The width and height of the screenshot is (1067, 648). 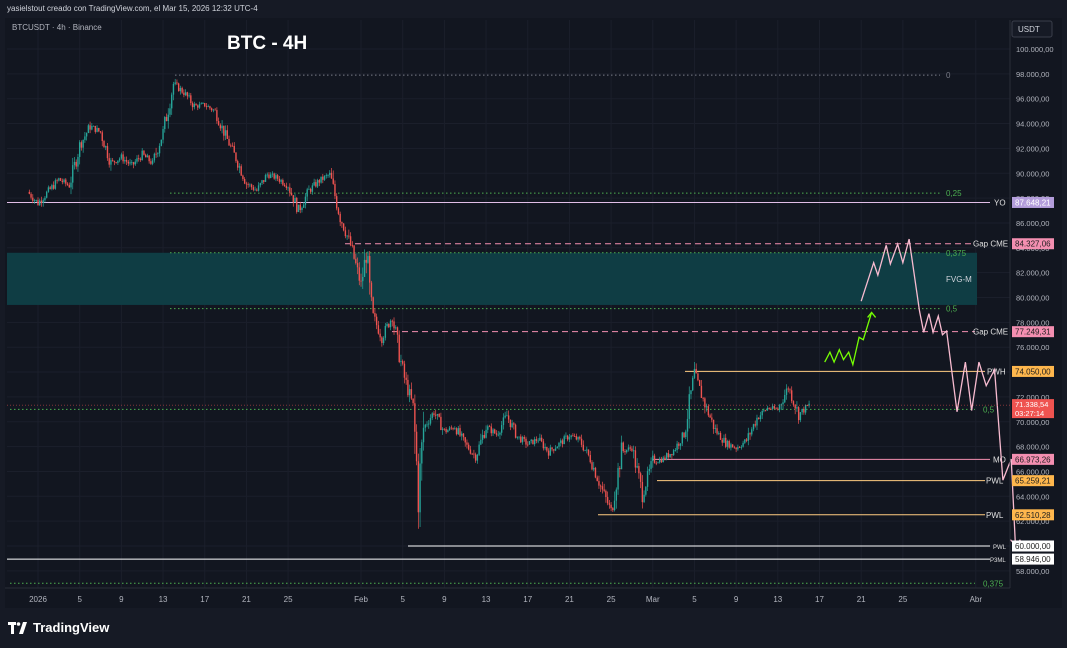 I want to click on level-label: YO, so click(x=1000, y=202).